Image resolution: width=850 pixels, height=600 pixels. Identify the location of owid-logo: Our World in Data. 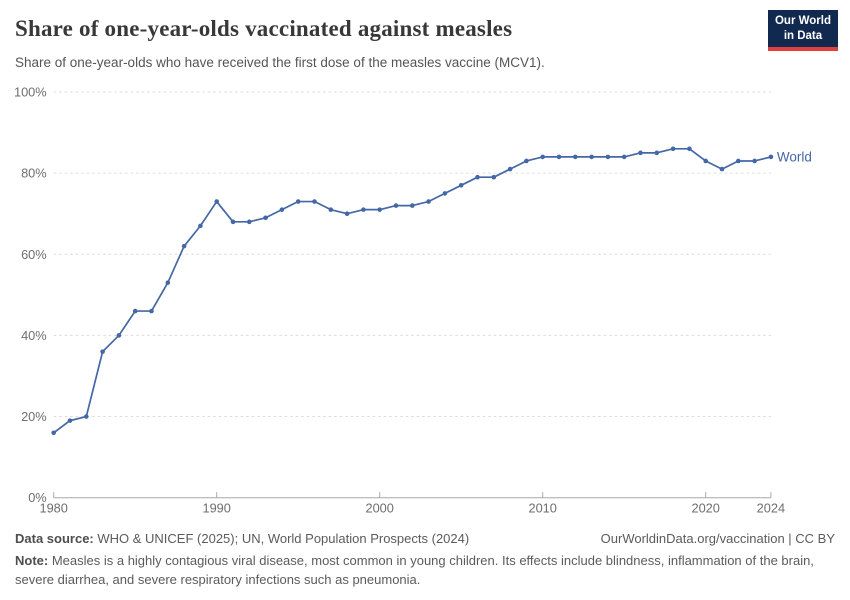
(802, 30).